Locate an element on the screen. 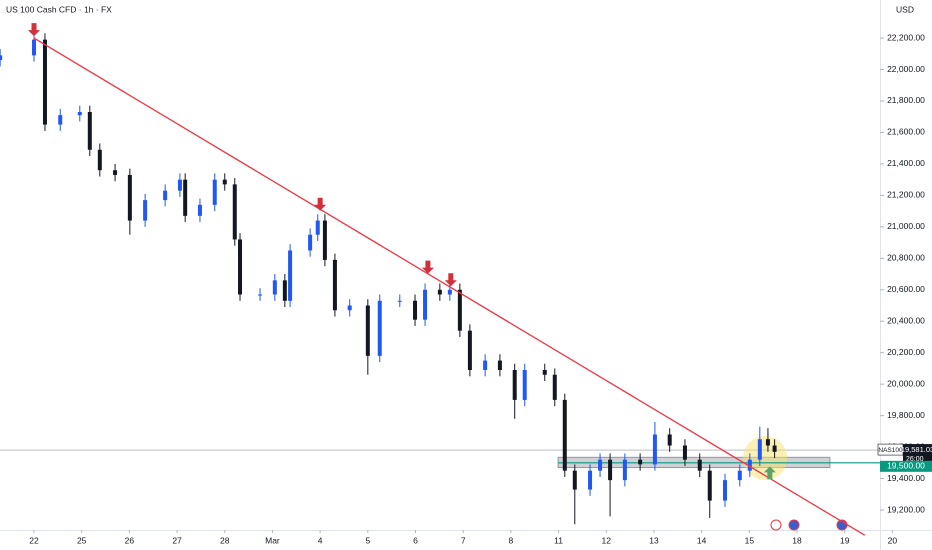 Image resolution: width=932 pixels, height=550 pixels. level-label: 19,500.00 is located at coordinates (906, 466).